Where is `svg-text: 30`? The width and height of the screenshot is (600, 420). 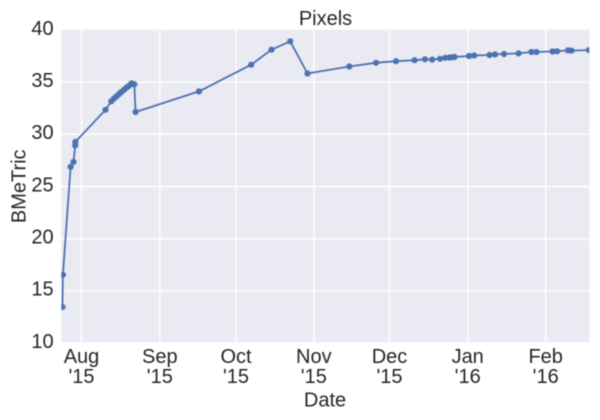 svg-text: 30 is located at coordinates (42, 133).